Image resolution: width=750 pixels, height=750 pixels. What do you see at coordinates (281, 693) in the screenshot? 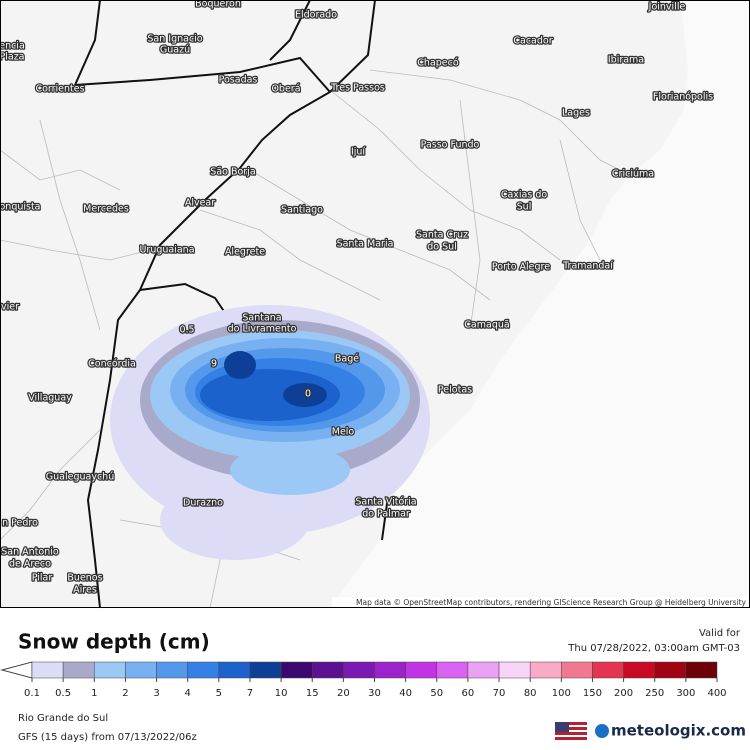
I see `colorbar-label: 10` at bounding box center [281, 693].